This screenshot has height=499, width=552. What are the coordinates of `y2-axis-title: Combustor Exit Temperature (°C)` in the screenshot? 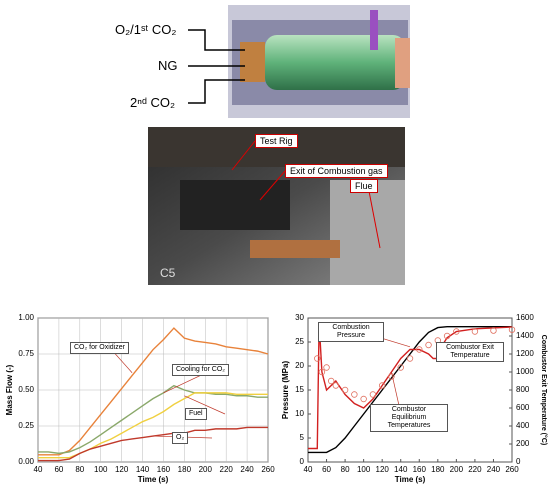 It's located at (544, 390).